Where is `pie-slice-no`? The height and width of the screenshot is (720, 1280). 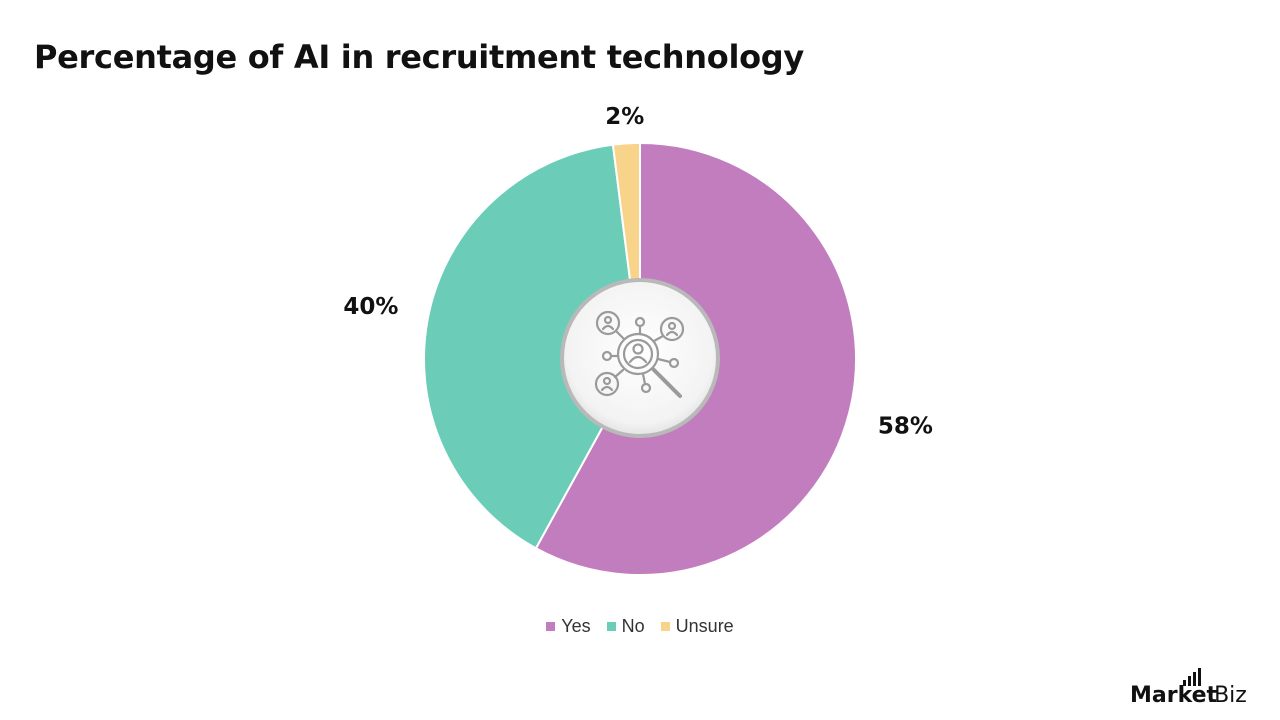 pie-slice-no is located at coordinates (532, 346).